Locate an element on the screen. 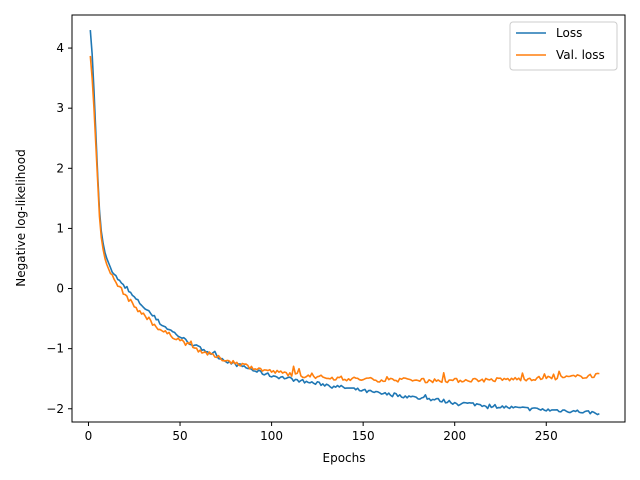 This screenshot has width=640, height=480. legend: Loss Val. loss is located at coordinates (563, 46).